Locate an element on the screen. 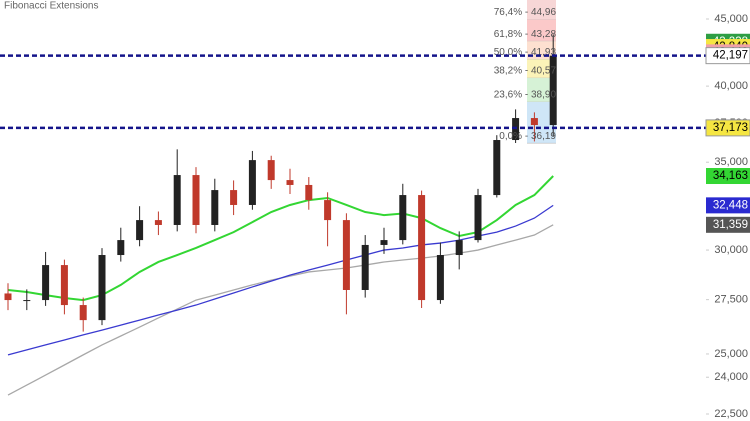 The width and height of the screenshot is (750, 421). fib-label: 23,6% - 38,90 is located at coordinates (525, 95).